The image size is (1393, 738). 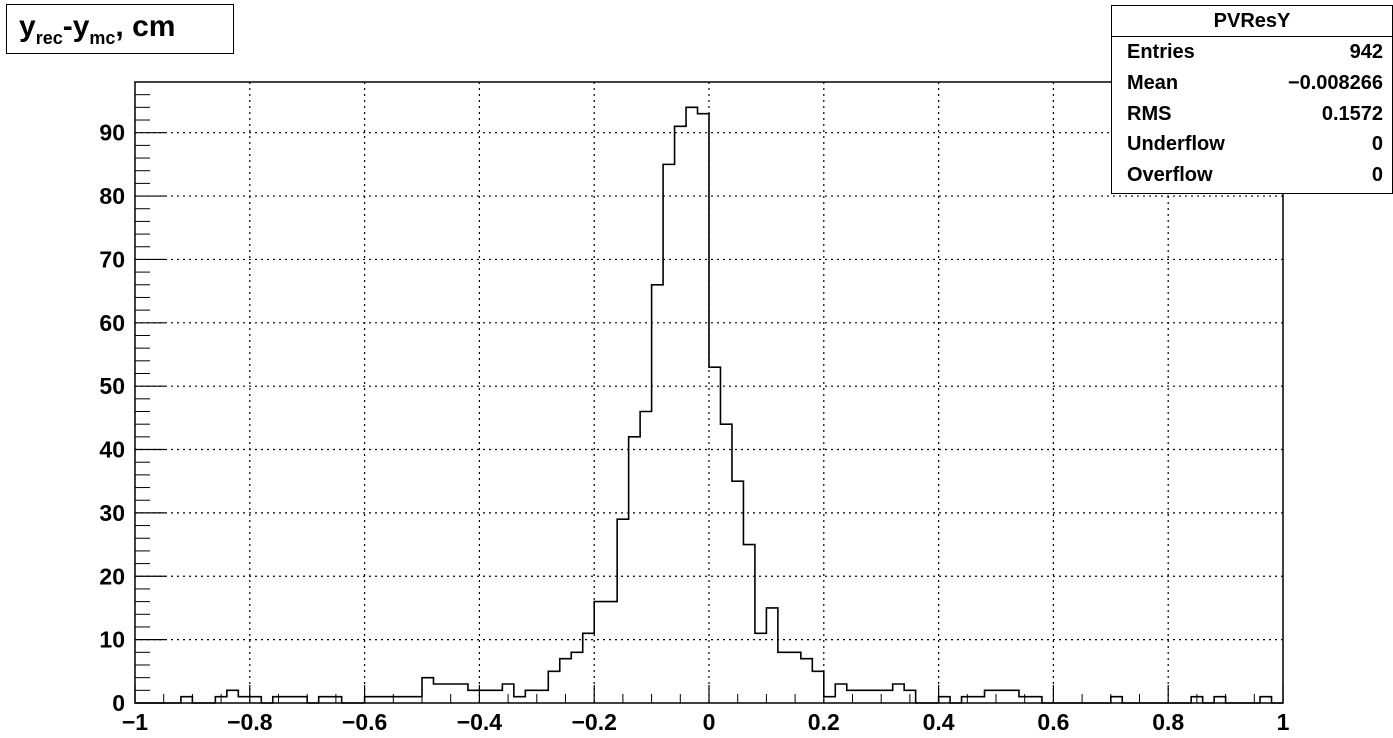 What do you see at coordinates (1176, 144) in the screenshot?
I see `stat-label: Underflow` at bounding box center [1176, 144].